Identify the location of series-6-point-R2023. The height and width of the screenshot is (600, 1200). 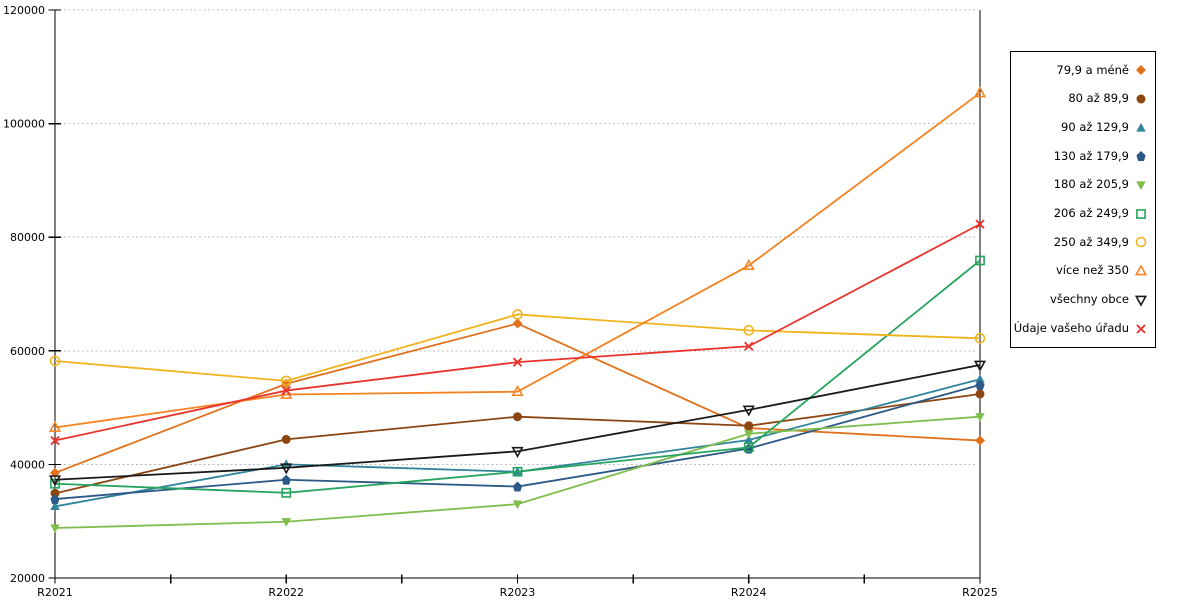
(517, 471).